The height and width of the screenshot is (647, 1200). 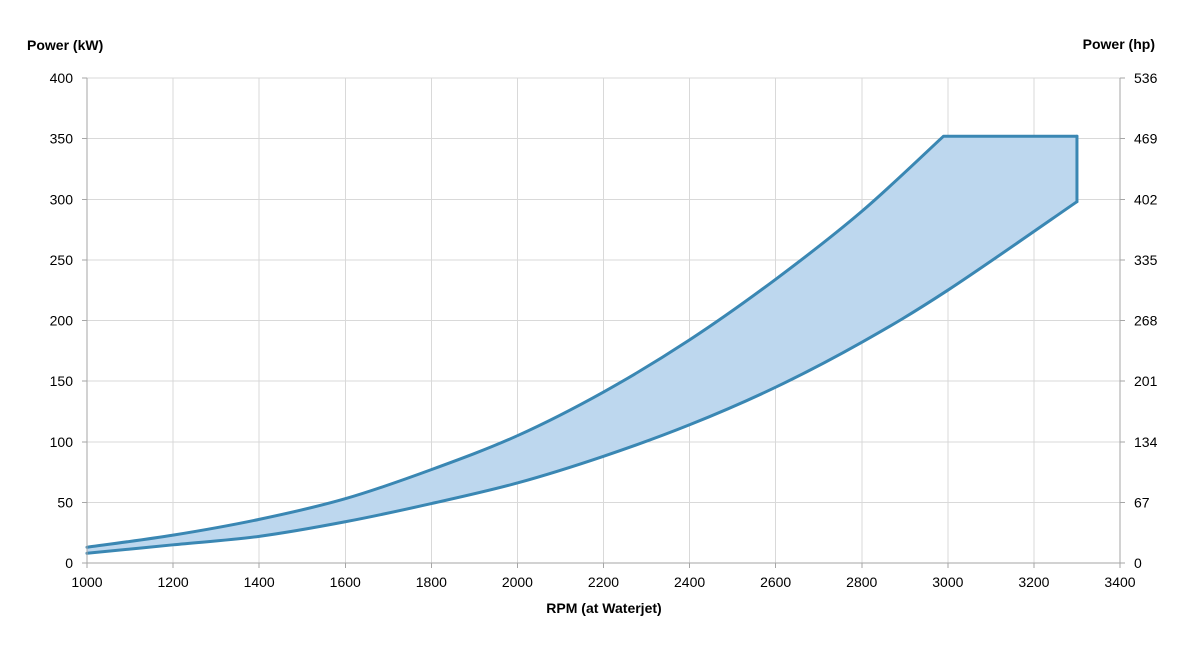 What do you see at coordinates (62, 139) in the screenshot?
I see `y-left-tick-label: 350` at bounding box center [62, 139].